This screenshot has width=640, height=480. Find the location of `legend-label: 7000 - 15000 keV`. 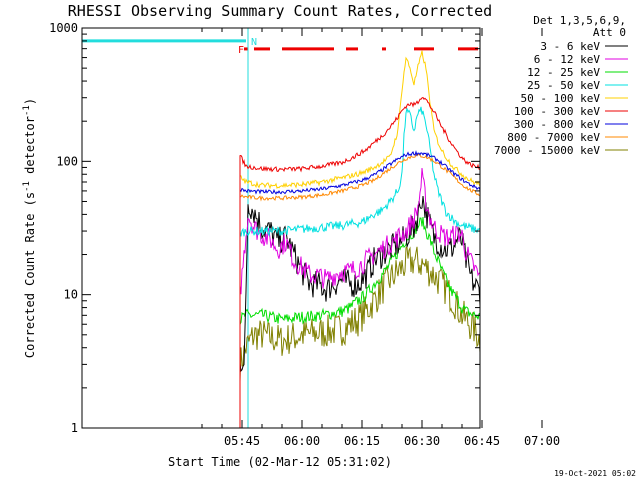

legend-label: 7000 - 15000 keV is located at coordinates (547, 150).